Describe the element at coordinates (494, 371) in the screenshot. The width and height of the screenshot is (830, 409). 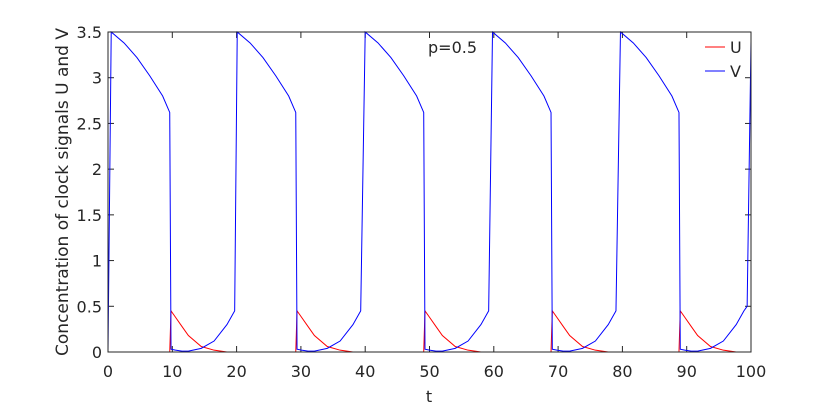
I see `x-tick-label: 60` at that location.